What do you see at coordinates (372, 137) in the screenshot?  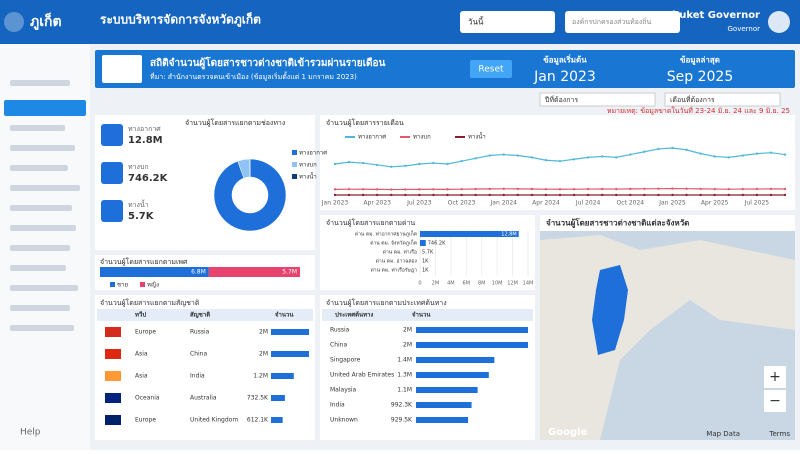 I see `legend-label: ทางอากาศ` at bounding box center [372, 137].